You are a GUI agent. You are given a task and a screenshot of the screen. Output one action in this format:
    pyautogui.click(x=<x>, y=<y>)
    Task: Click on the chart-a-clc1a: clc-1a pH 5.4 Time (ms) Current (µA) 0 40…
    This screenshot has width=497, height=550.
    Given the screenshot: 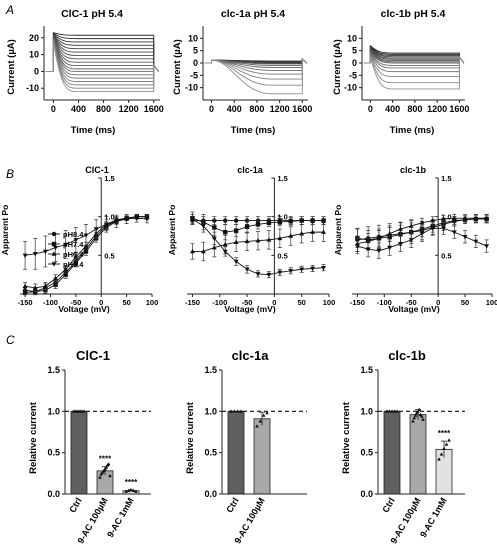 What is the action you would take?
    pyautogui.click(x=242, y=72)
    